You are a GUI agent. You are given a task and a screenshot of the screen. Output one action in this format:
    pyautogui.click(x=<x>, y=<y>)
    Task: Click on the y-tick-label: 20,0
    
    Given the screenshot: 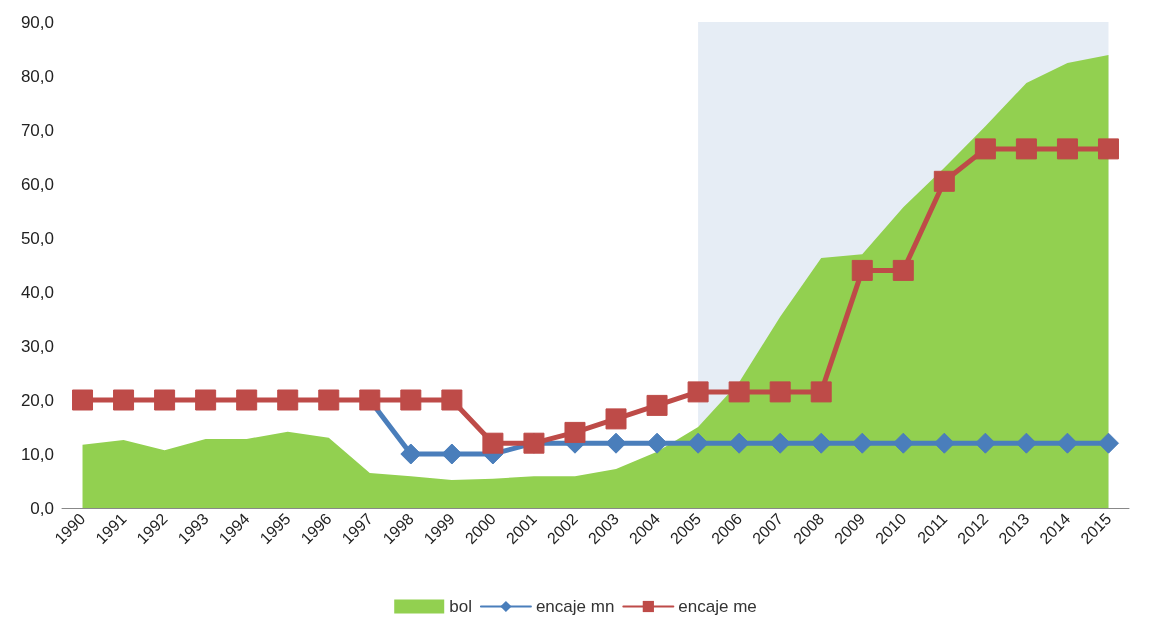 What is the action you would take?
    pyautogui.click(x=37, y=400)
    